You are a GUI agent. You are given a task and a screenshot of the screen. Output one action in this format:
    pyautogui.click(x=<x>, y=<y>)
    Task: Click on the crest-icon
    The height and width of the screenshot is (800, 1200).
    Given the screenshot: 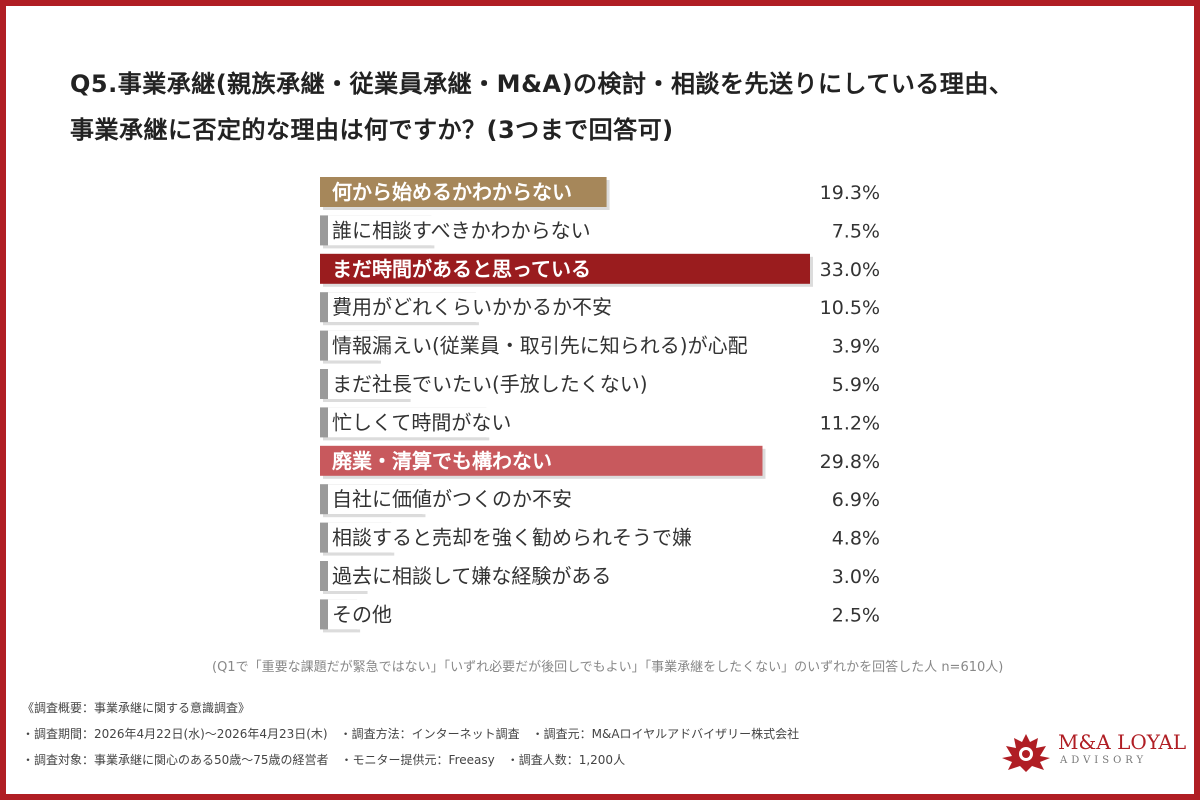 What is the action you would take?
    pyautogui.click(x=1026, y=753)
    